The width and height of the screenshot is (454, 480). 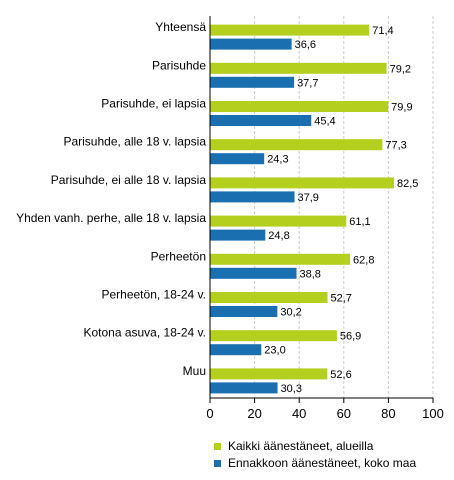 What do you see at coordinates (350, 337) in the screenshot?
I see `data-label: 56,9` at bounding box center [350, 337].